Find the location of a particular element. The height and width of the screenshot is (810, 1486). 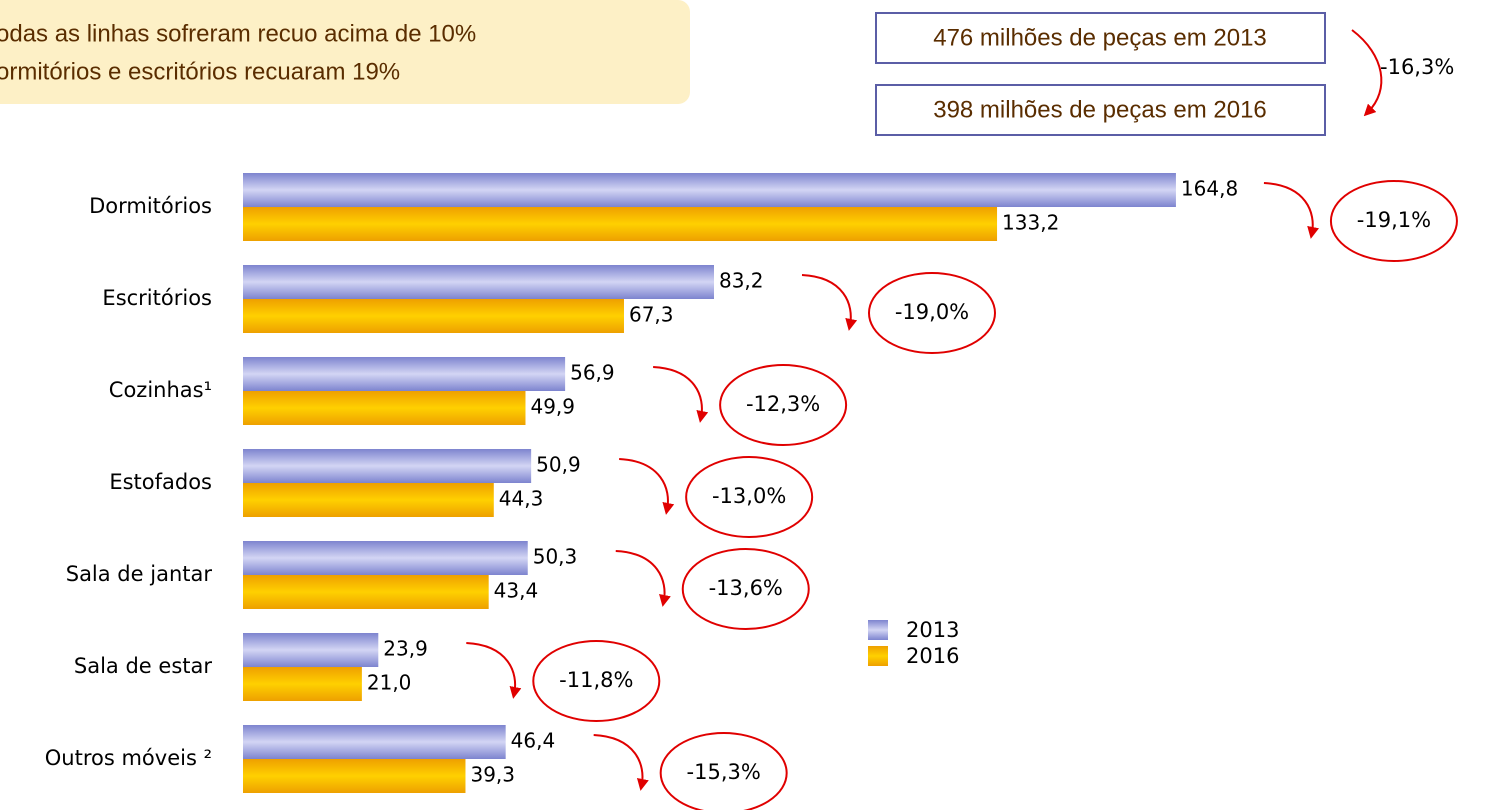

change-label: -15,3% is located at coordinates (724, 772).